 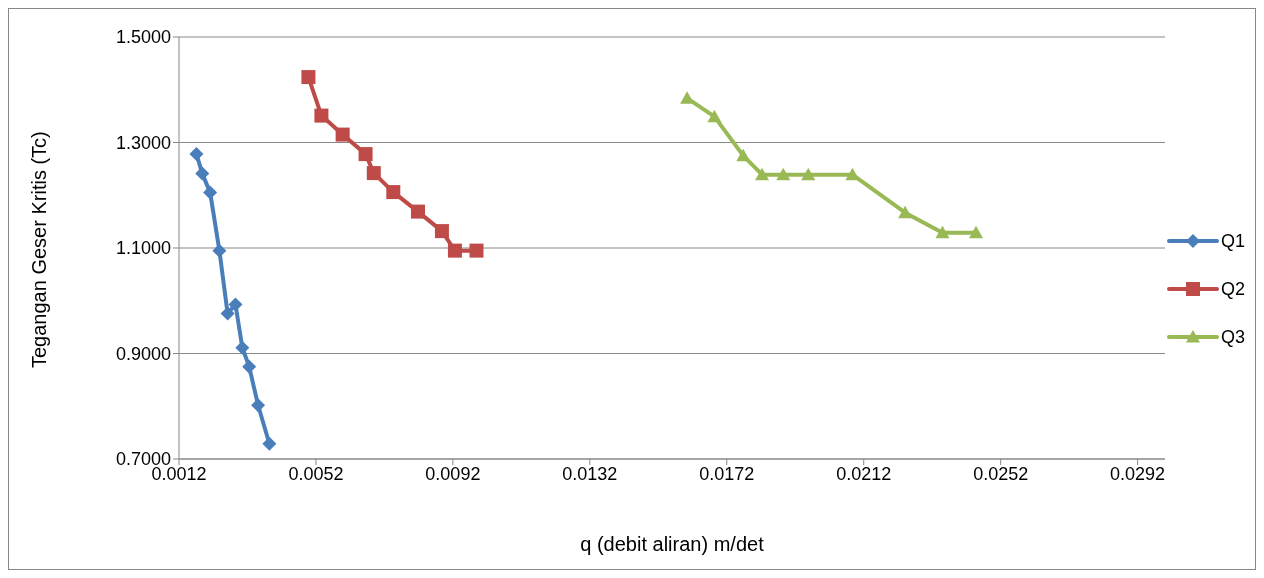 I want to click on x-tick-label: 0.0292, so click(x=1138, y=473).